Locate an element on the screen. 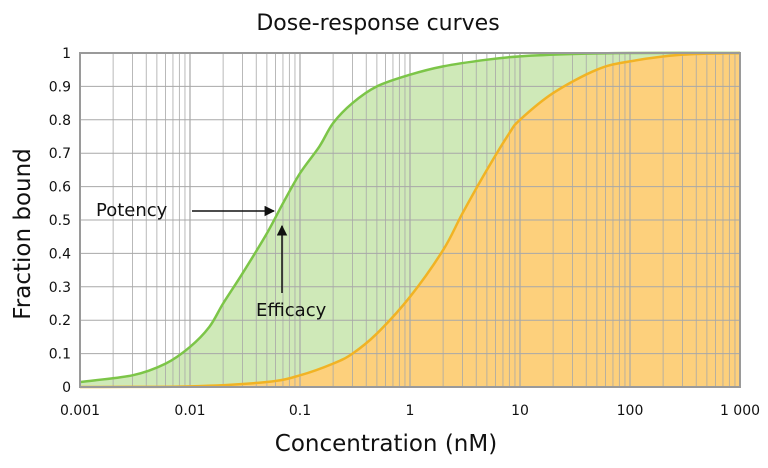 The width and height of the screenshot is (768, 468). efficacy-annotation: Efficacy is located at coordinates (291, 272).